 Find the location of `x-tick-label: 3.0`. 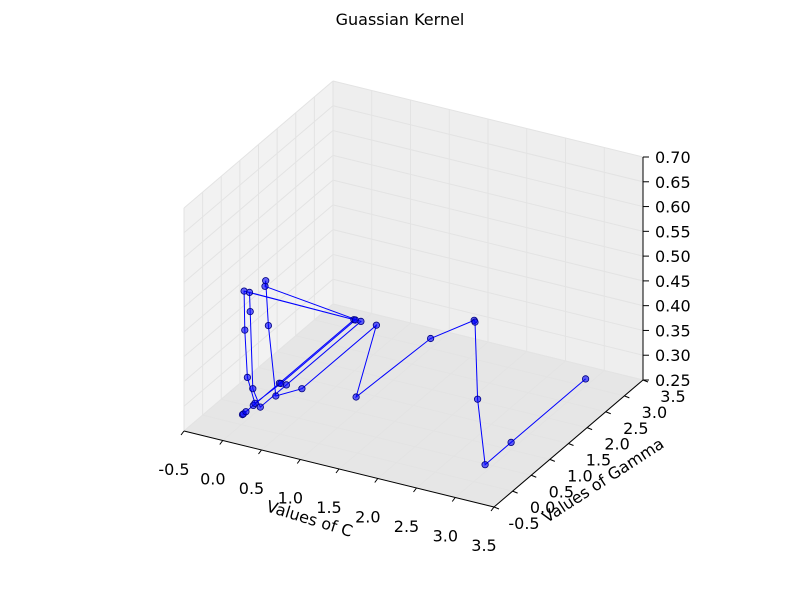

x-tick-label: 3.0 is located at coordinates (445, 536).